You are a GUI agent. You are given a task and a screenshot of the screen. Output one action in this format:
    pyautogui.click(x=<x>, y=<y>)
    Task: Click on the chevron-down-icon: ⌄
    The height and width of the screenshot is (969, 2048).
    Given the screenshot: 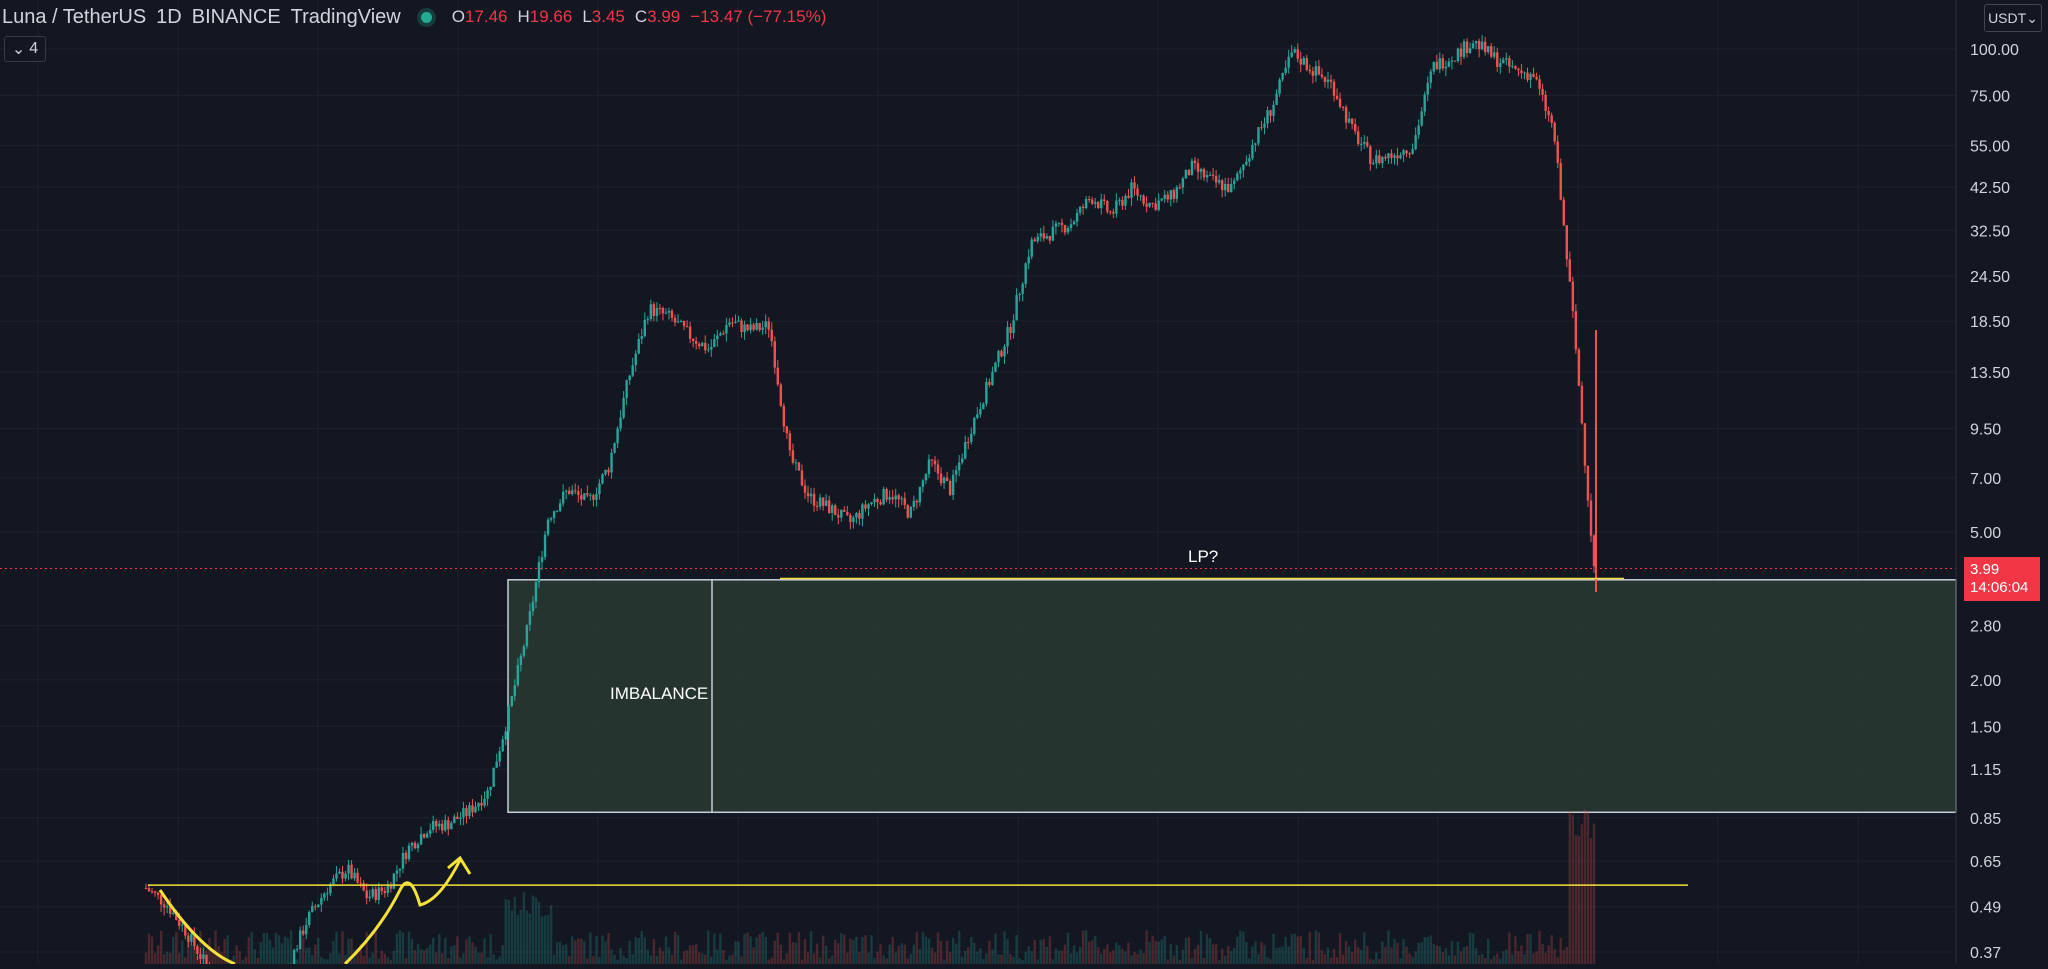 What is the action you would take?
    pyautogui.click(x=2032, y=17)
    